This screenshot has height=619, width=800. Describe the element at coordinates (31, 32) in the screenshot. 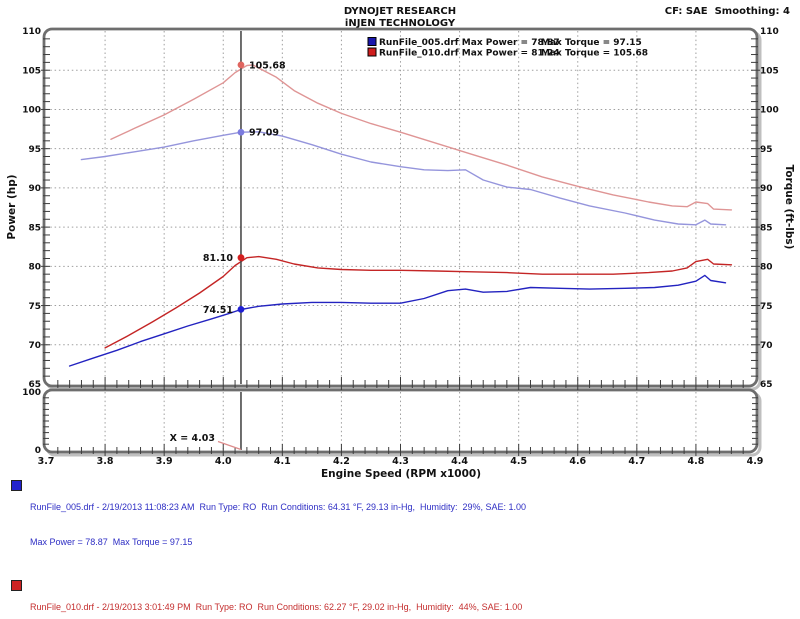

I see `y-tick-label-left: 110` at that location.